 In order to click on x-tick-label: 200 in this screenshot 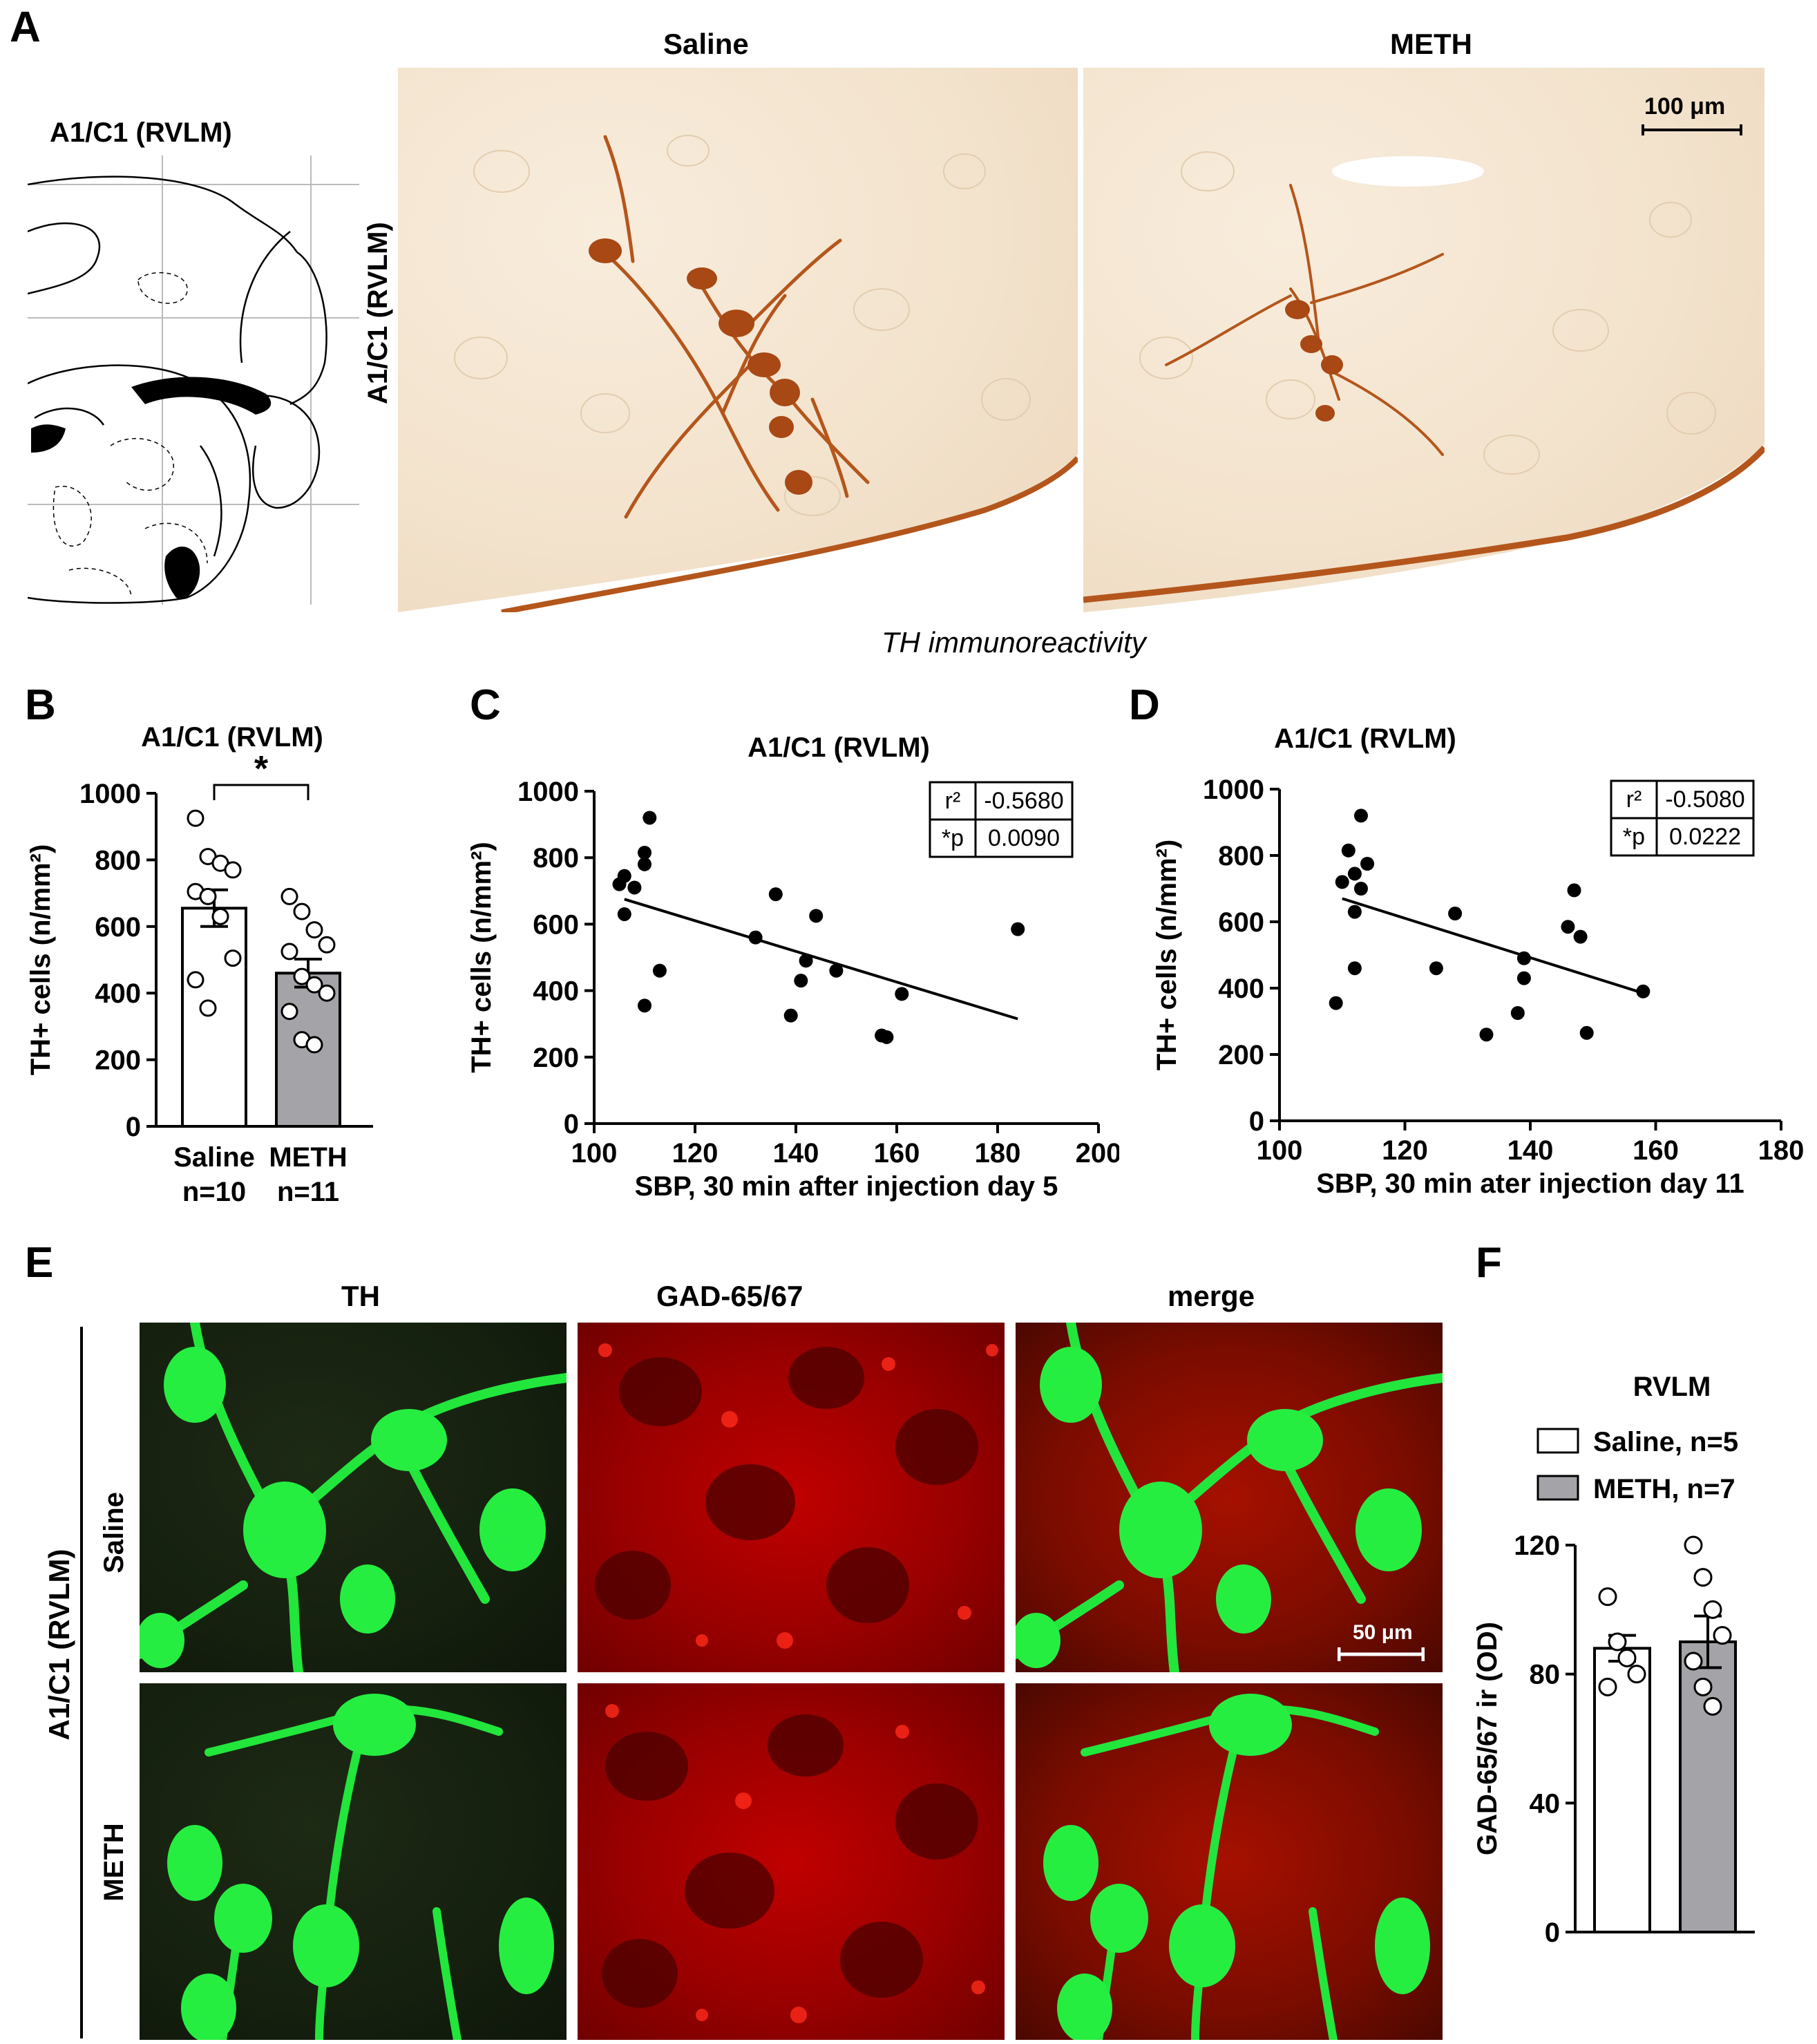, I will do `click(1097, 1153)`.